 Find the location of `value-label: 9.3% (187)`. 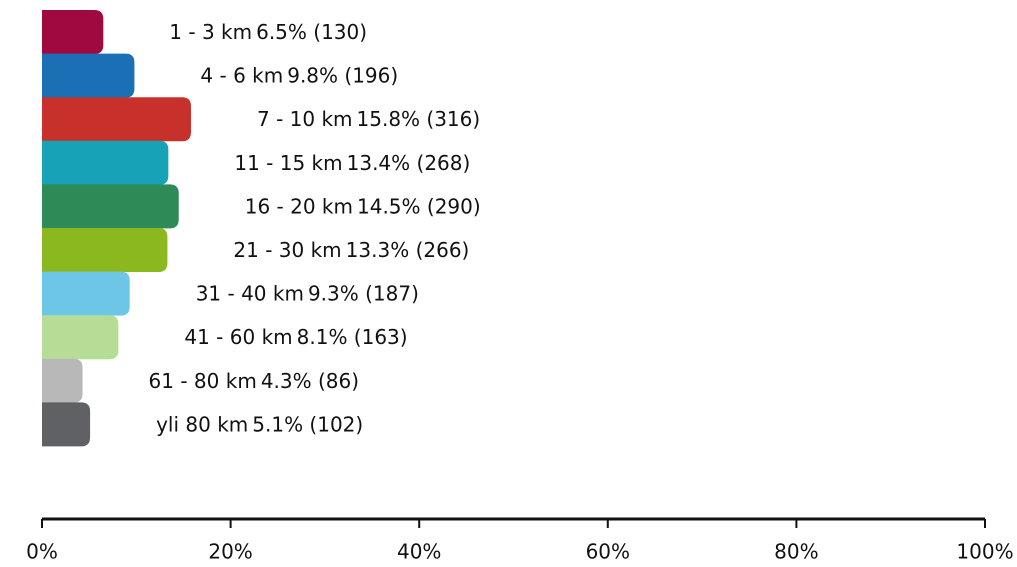

value-label: 9.3% (187) is located at coordinates (363, 293).